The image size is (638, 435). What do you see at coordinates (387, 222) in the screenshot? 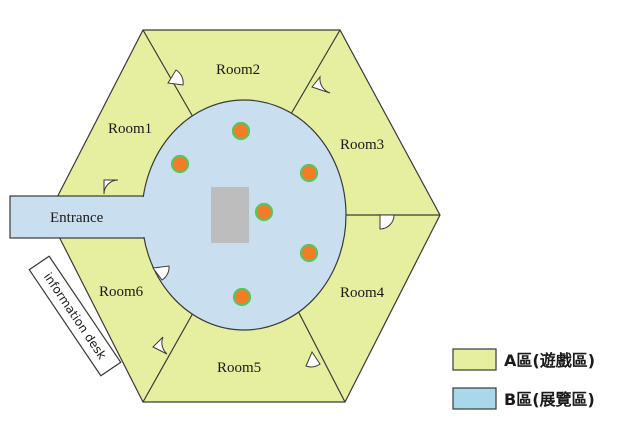
I see `door-room4-upper` at bounding box center [387, 222].